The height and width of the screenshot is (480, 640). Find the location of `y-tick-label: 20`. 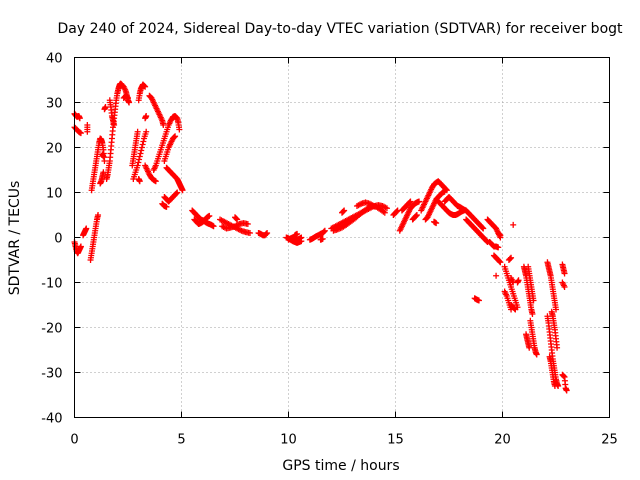

y-tick-label: 20 is located at coordinates (54, 149).